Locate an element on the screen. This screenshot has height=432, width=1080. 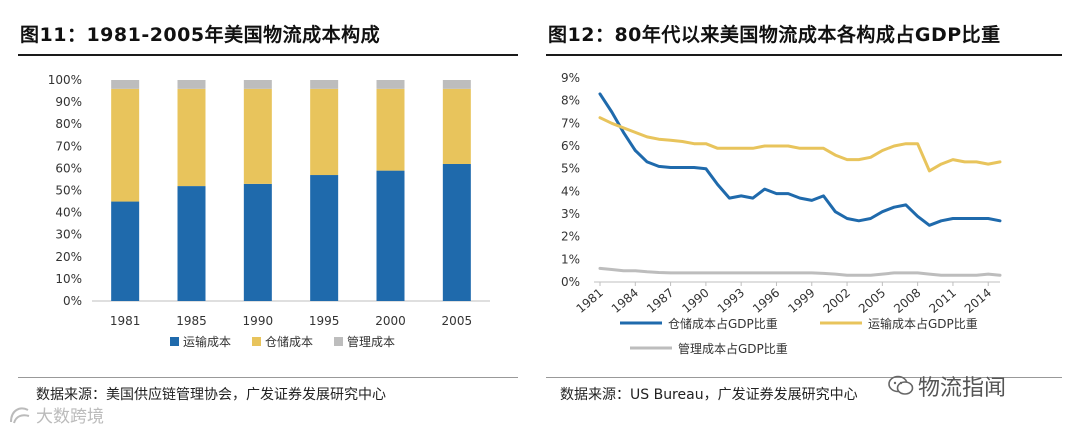
legend-label: 运输成本占GDP比重 is located at coordinates (923, 323).